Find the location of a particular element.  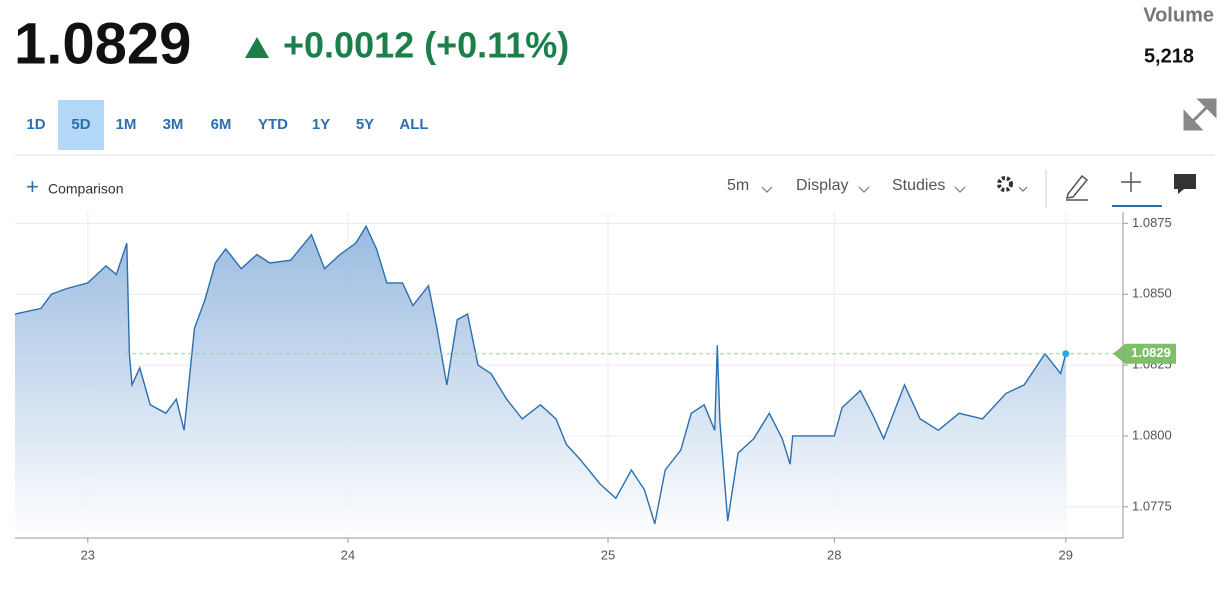

y-tick-label: 1.0875 is located at coordinates (1152, 222).